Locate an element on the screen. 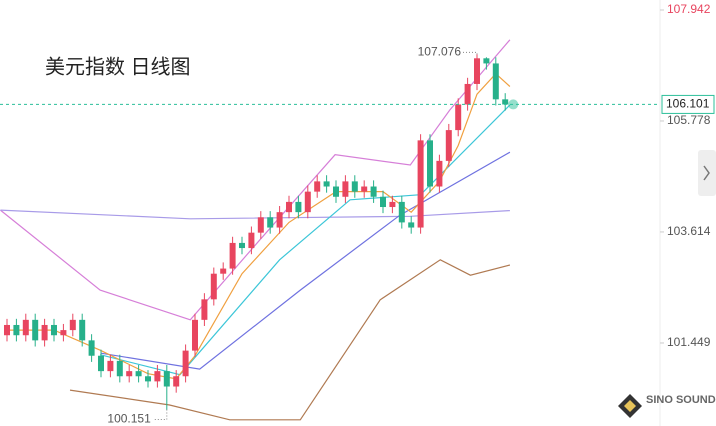  indicator-line is located at coordinates (255, 214).